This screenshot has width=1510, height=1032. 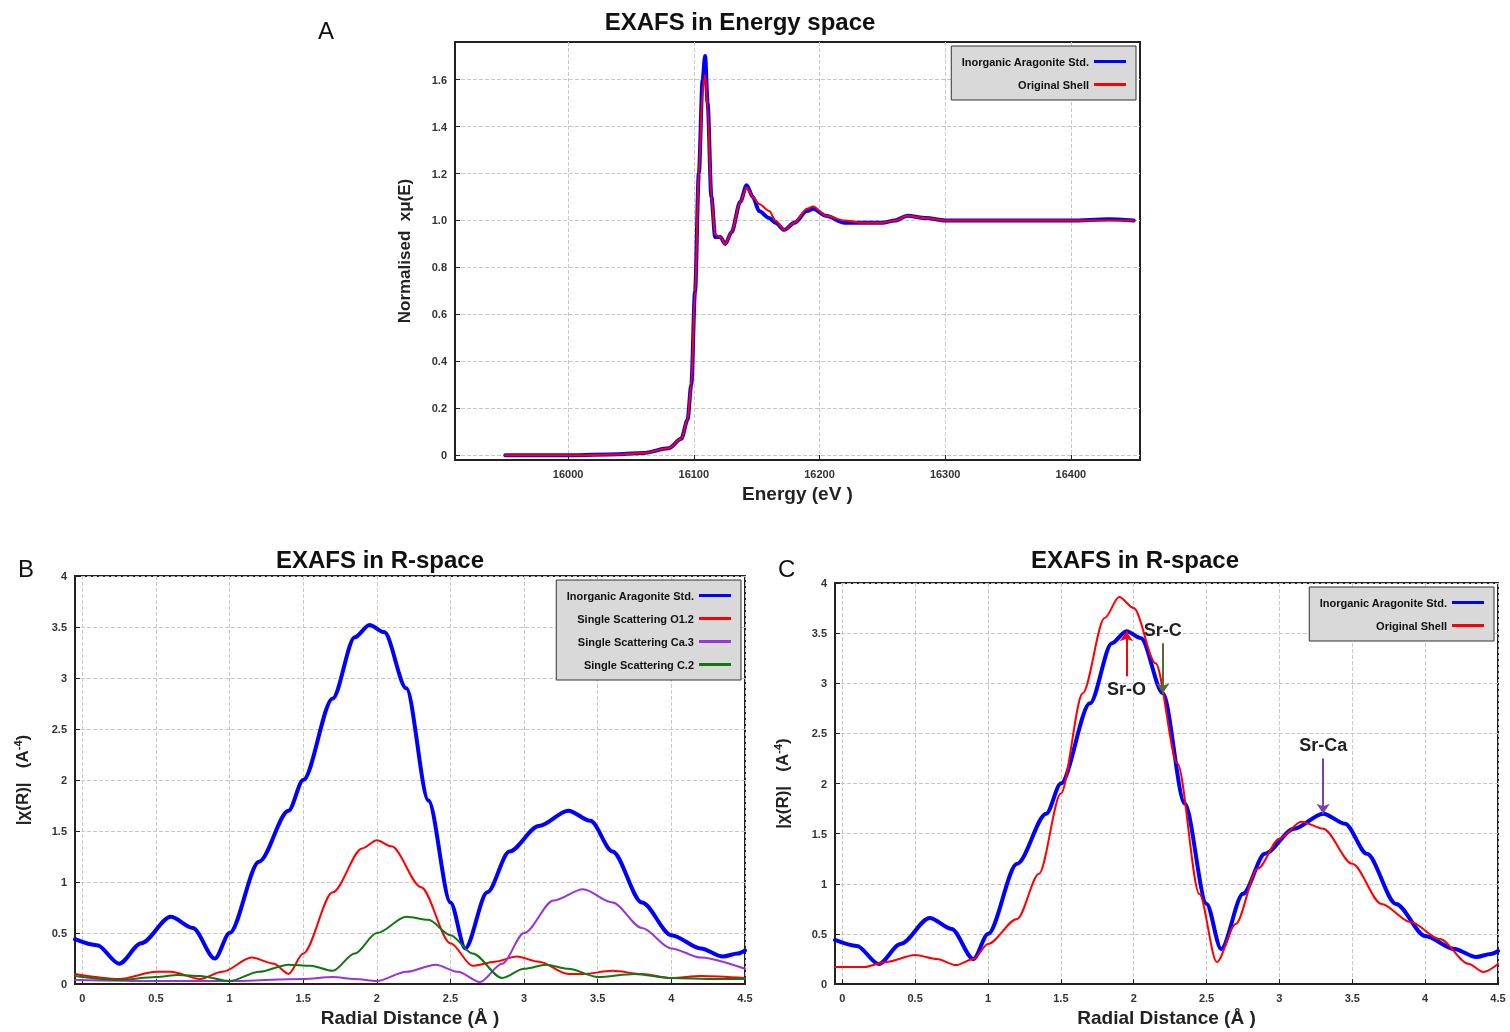 I want to click on legend-label: Single Scattering C.2, so click(x=638, y=664).